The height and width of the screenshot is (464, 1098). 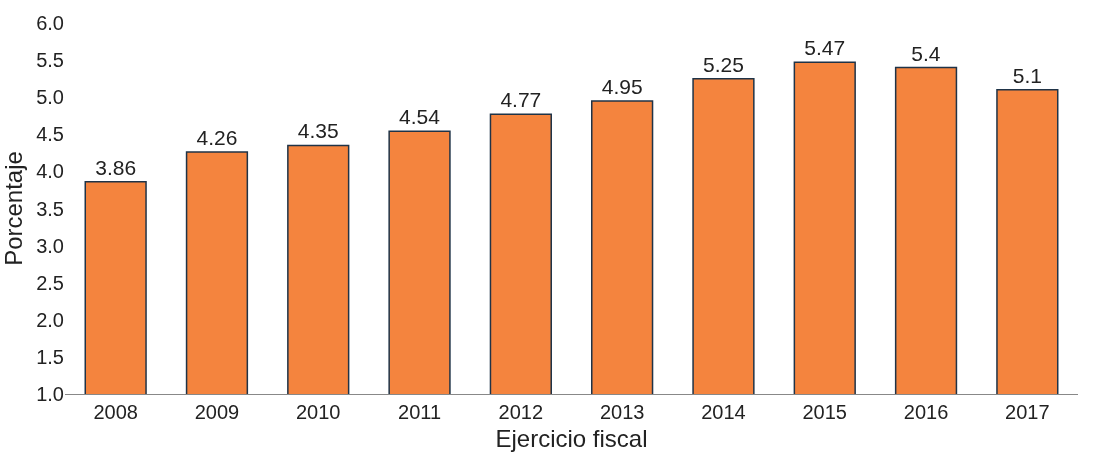 What do you see at coordinates (420, 412) in the screenshot?
I see `x-tick-label: 2011` at bounding box center [420, 412].